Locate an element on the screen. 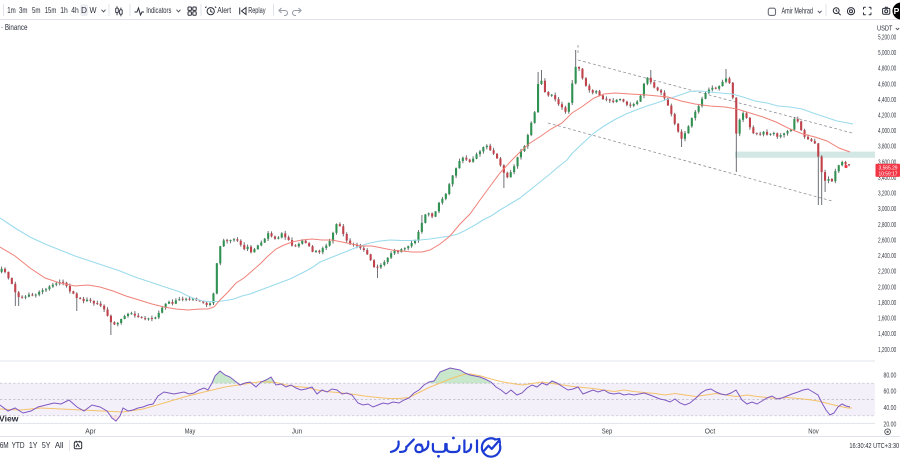 This screenshot has height=471, width=900. svg-text: Replay is located at coordinates (257, 10).